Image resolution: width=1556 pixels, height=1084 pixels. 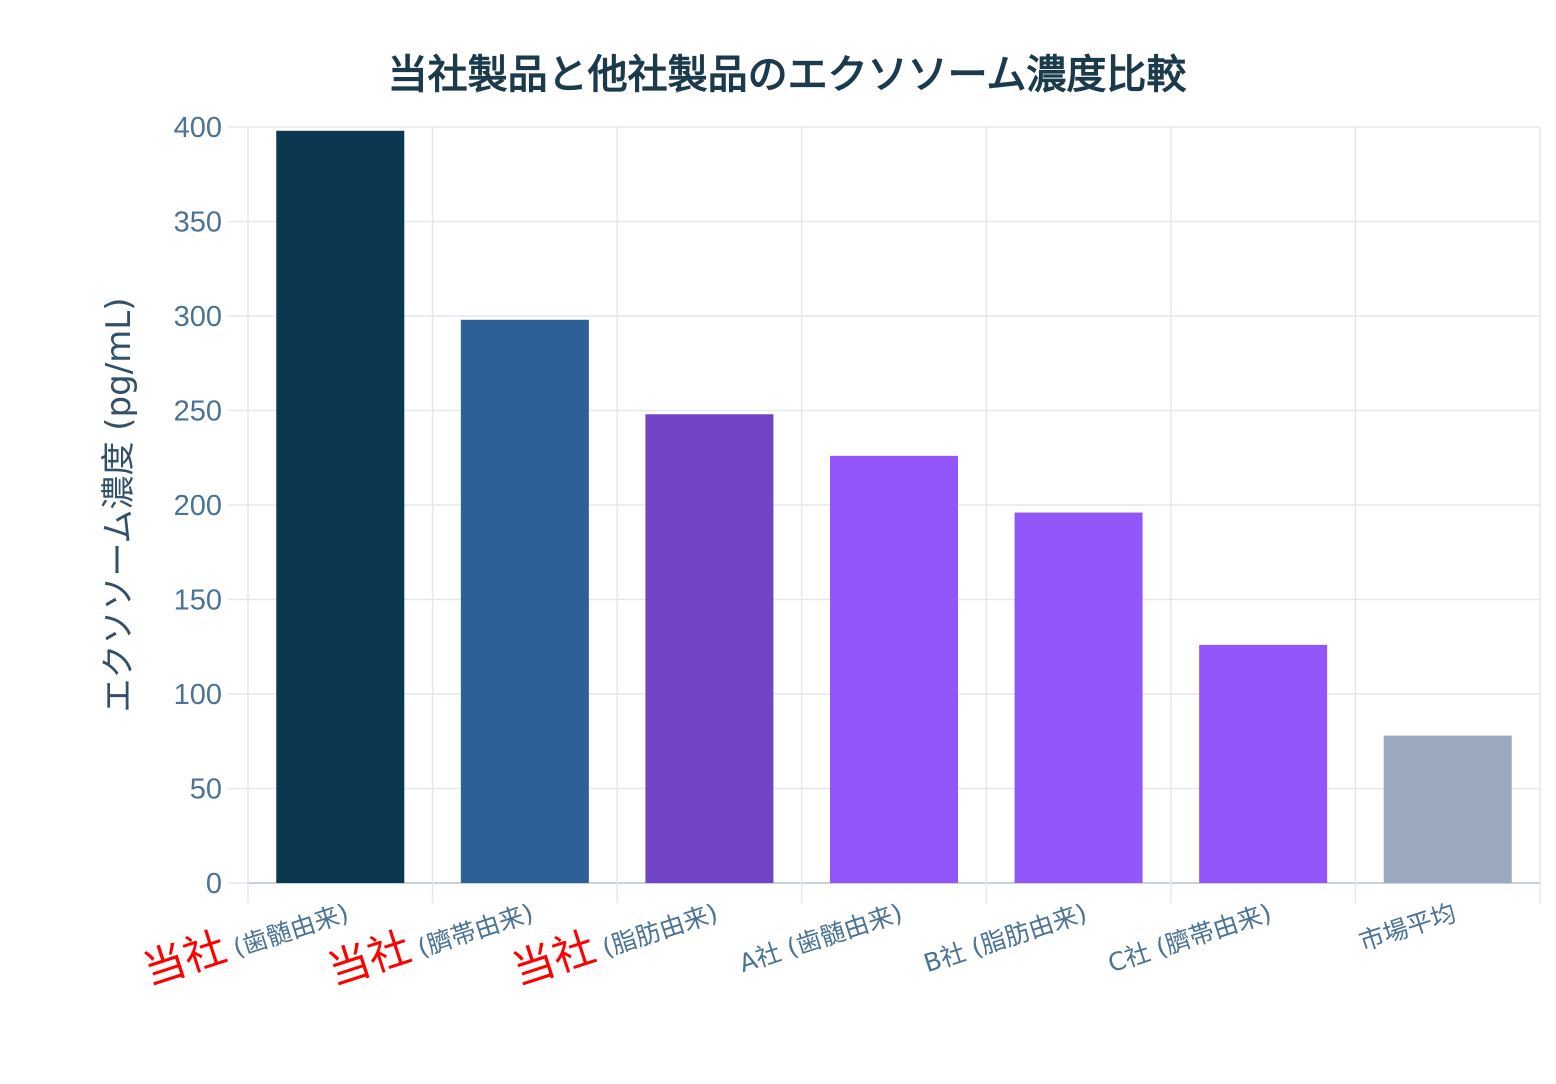 I want to click on y-axis-ticks: 0 50 100 150 200 250 300 350 400, so click(x=198, y=506).